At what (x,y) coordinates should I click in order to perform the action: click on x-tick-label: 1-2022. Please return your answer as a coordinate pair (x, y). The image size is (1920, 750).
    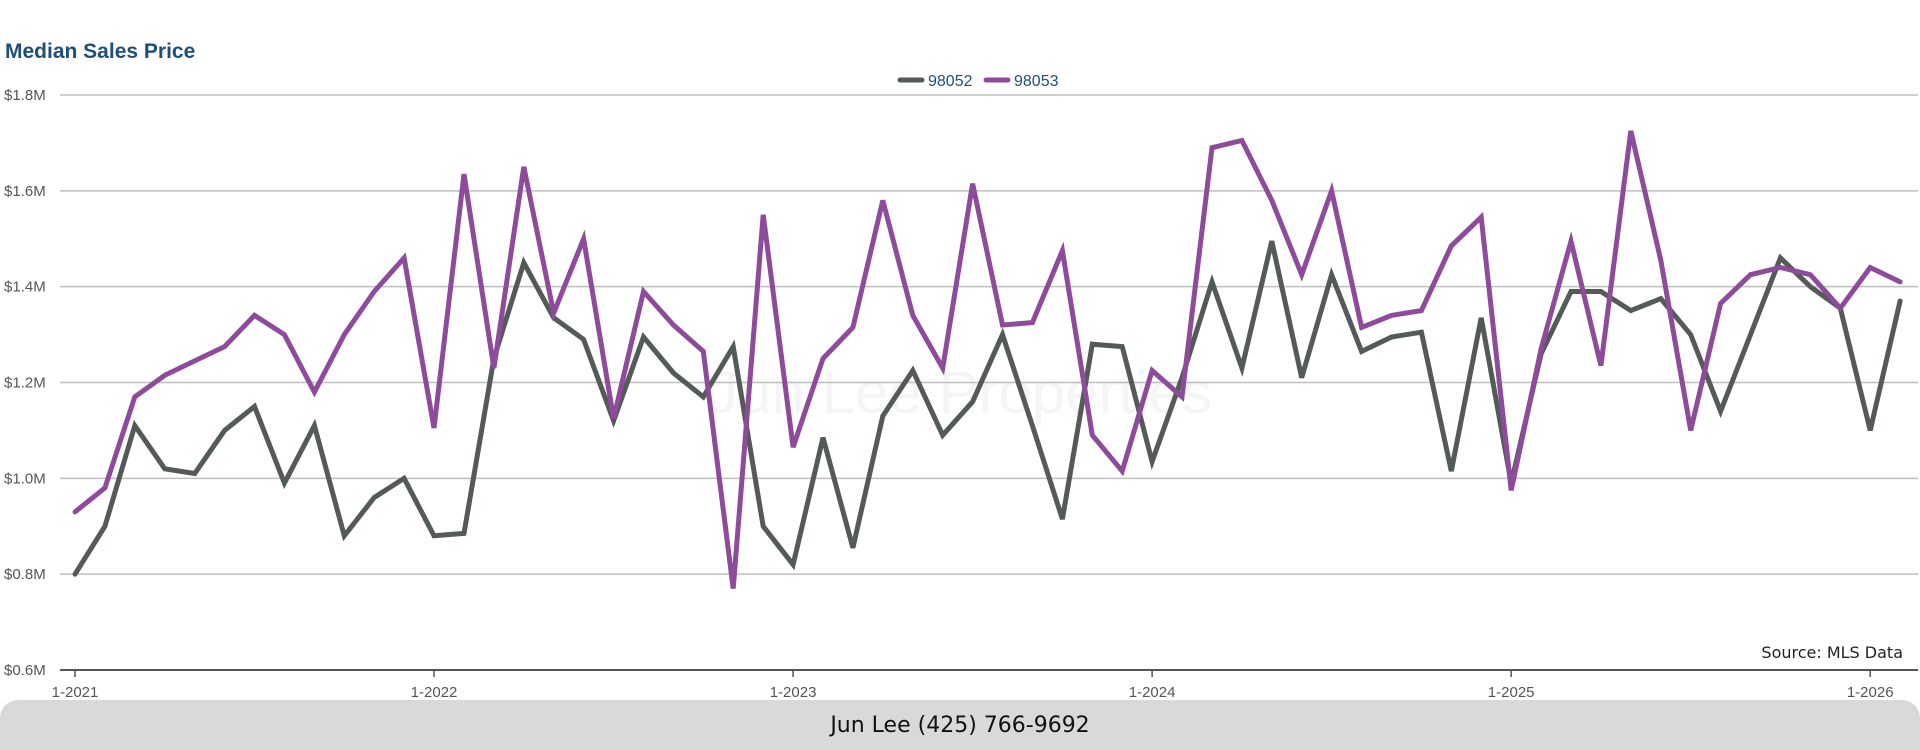
    Looking at the image, I should click on (434, 692).